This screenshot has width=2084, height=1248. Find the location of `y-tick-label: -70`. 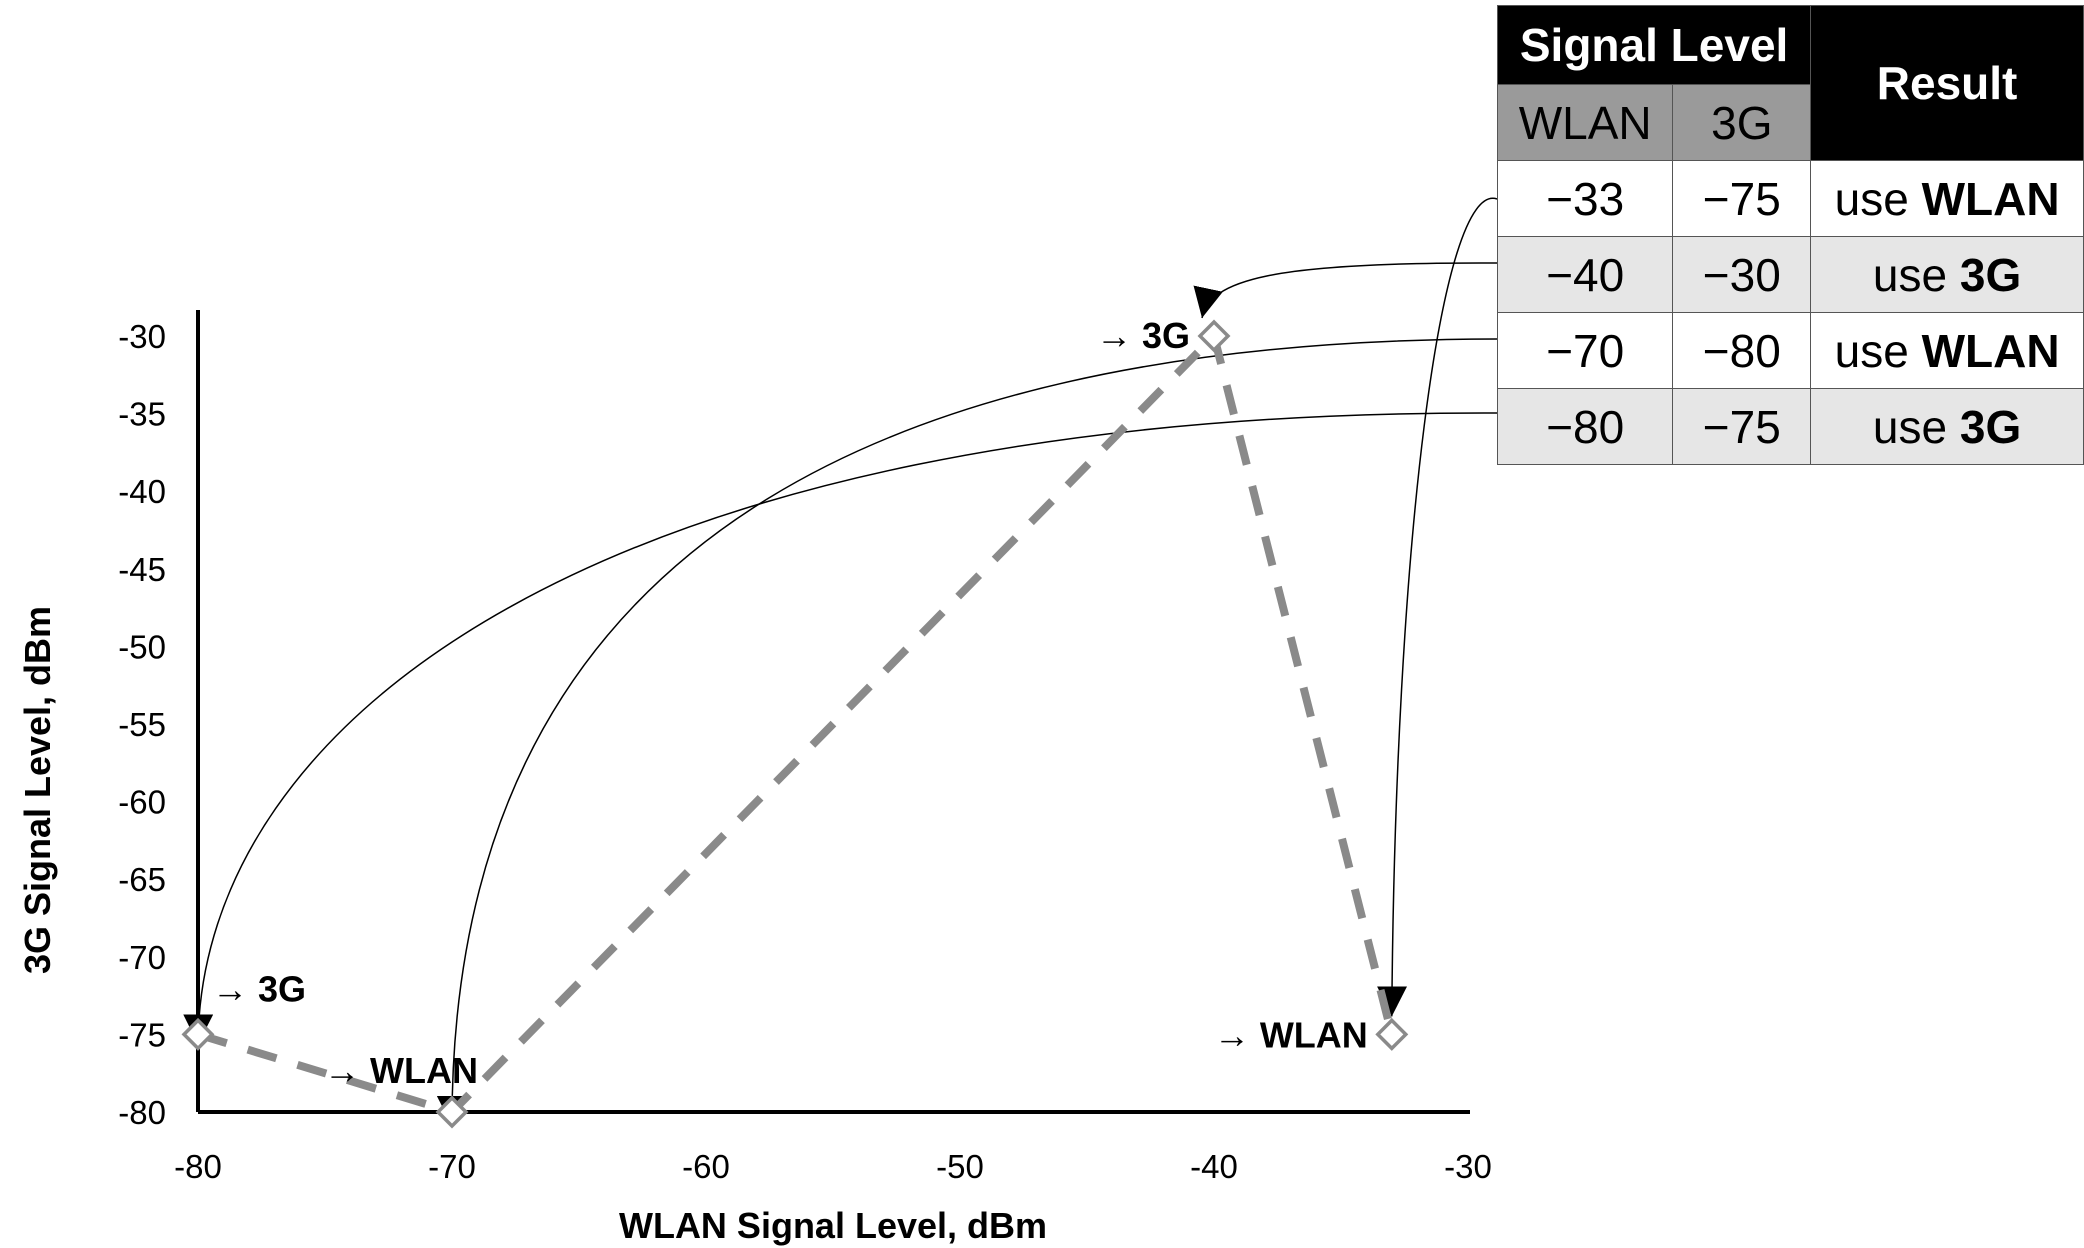

y-tick-label: -70 is located at coordinates (142, 957).